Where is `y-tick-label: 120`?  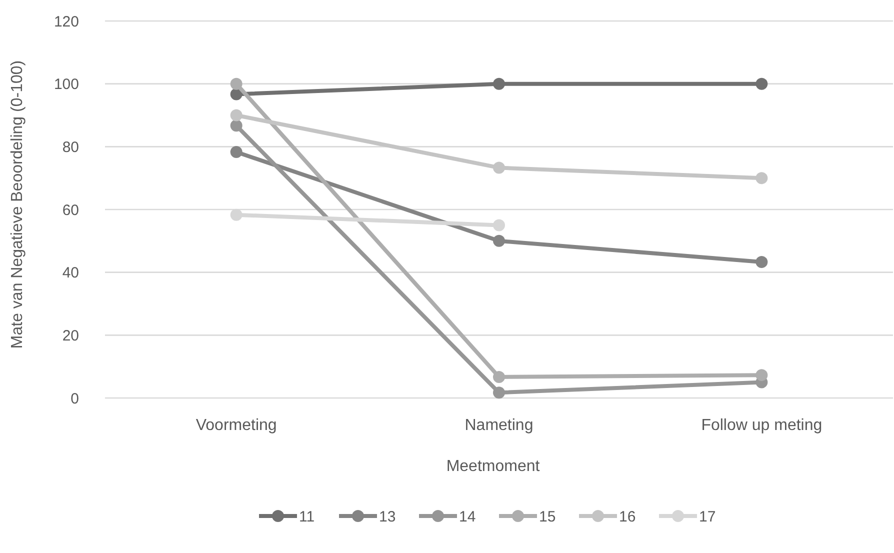 y-tick-label: 120 is located at coordinates (66, 21).